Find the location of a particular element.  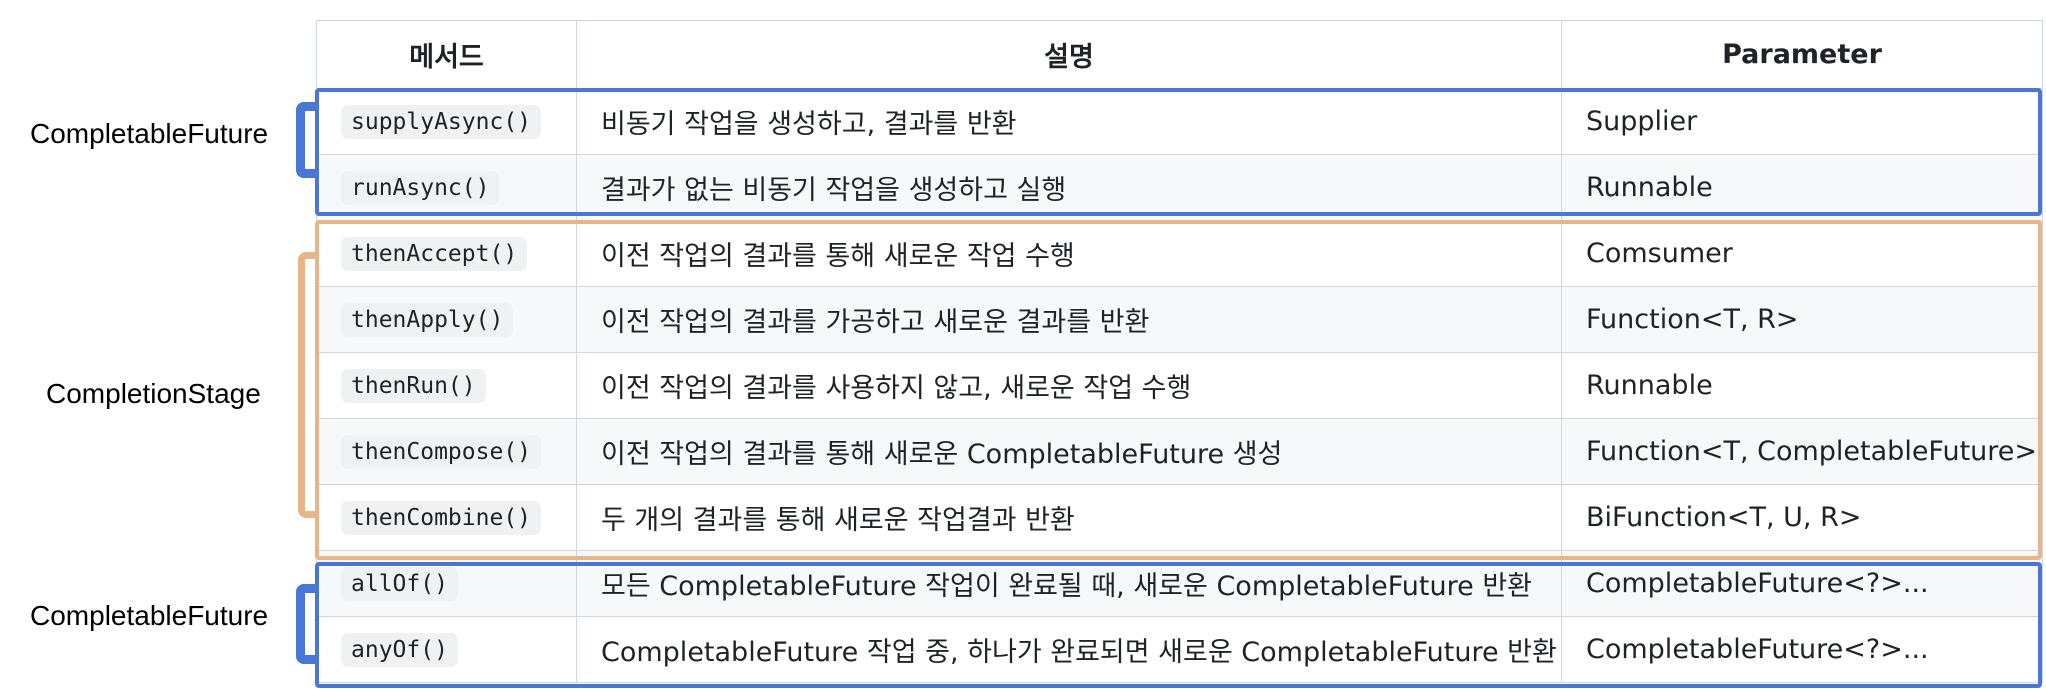

method-code: anyOf() is located at coordinates (399, 649).